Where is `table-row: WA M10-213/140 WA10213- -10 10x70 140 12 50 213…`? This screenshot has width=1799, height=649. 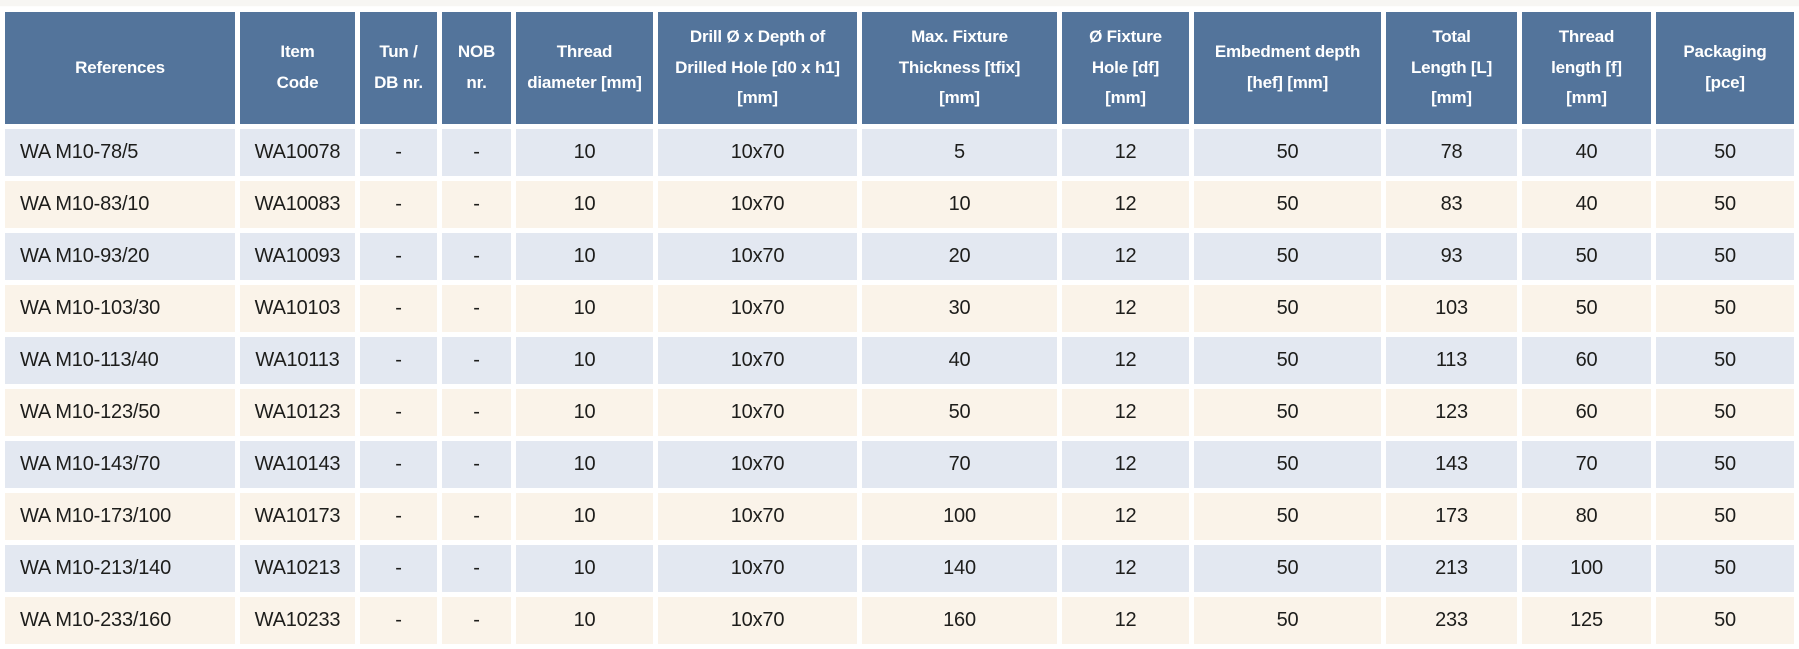
table-row: WA M10-213/140 WA10213- -10 10x70 140 12 50 213… is located at coordinates (899, 568).